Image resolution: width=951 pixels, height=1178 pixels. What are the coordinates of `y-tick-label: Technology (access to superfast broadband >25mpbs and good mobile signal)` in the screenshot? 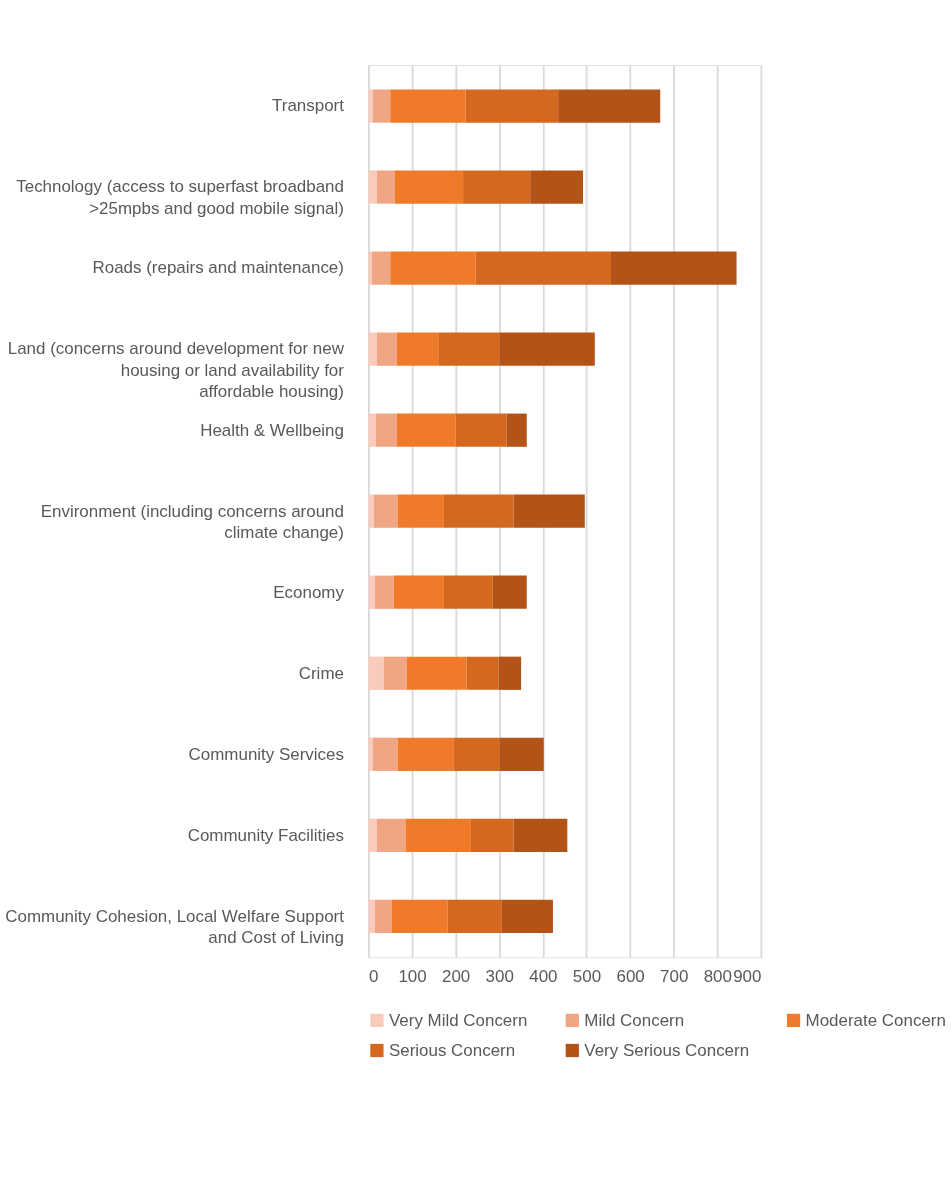 It's located at (180, 197).